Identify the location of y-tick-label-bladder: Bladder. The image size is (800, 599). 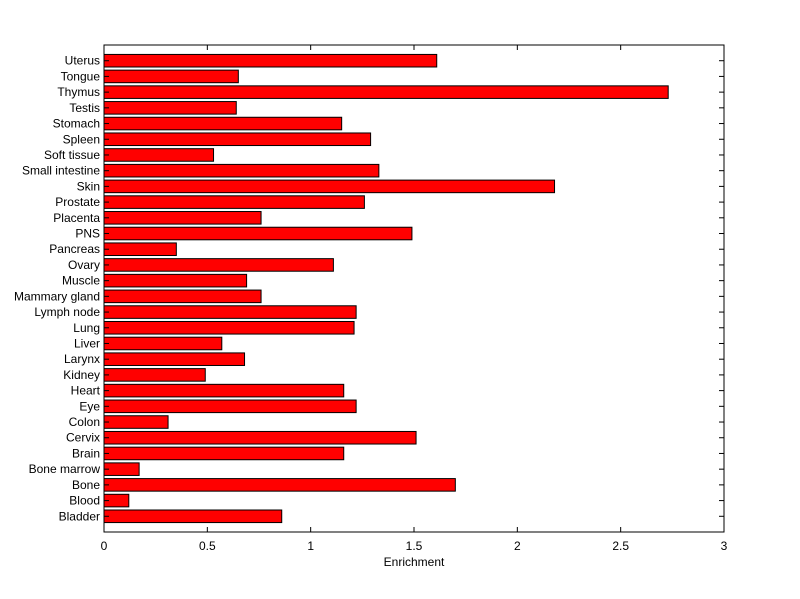
(79, 516).